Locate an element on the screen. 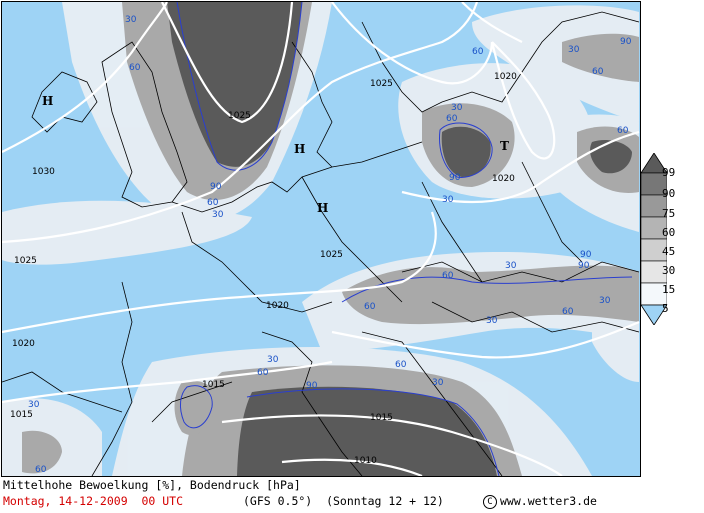 This screenshot has width=704, height=513. legend-colorbar is located at coordinates (654, 239).